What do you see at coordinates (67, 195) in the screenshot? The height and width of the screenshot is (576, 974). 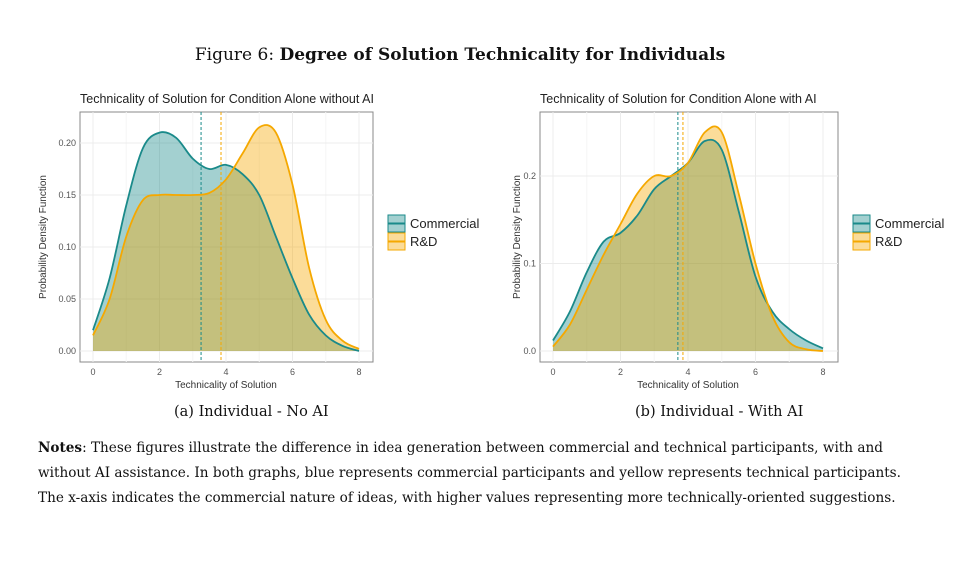 I see `y-tick-label: 0.15` at bounding box center [67, 195].